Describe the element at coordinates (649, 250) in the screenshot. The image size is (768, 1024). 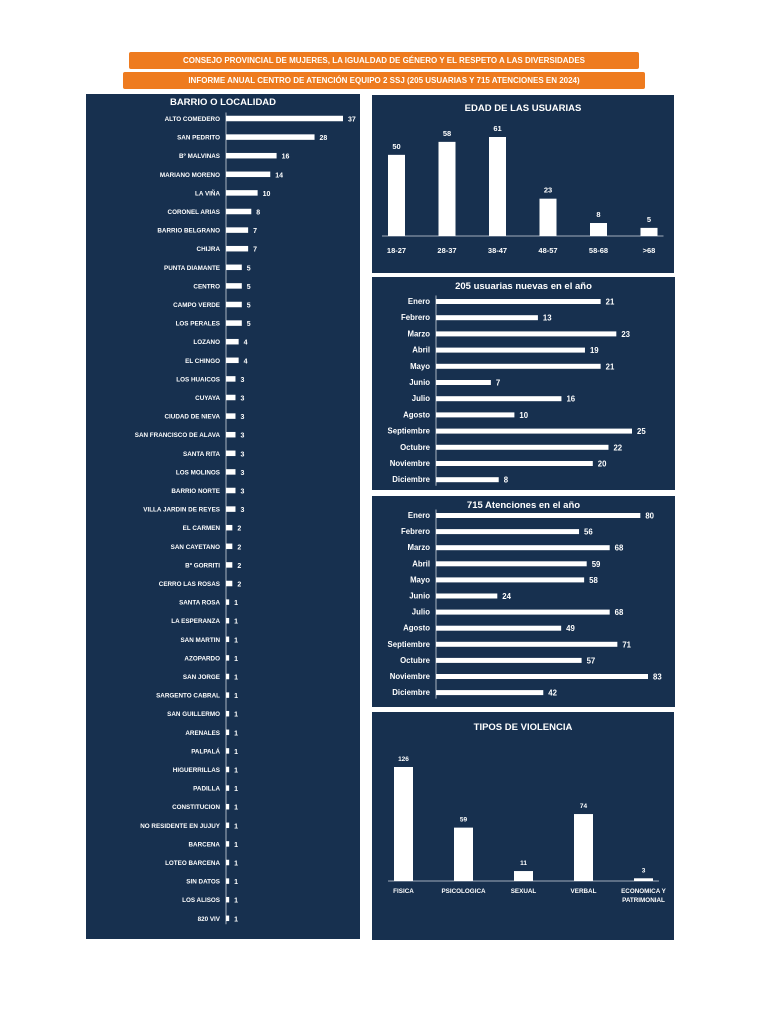
I see `age-category-label: >68` at that location.